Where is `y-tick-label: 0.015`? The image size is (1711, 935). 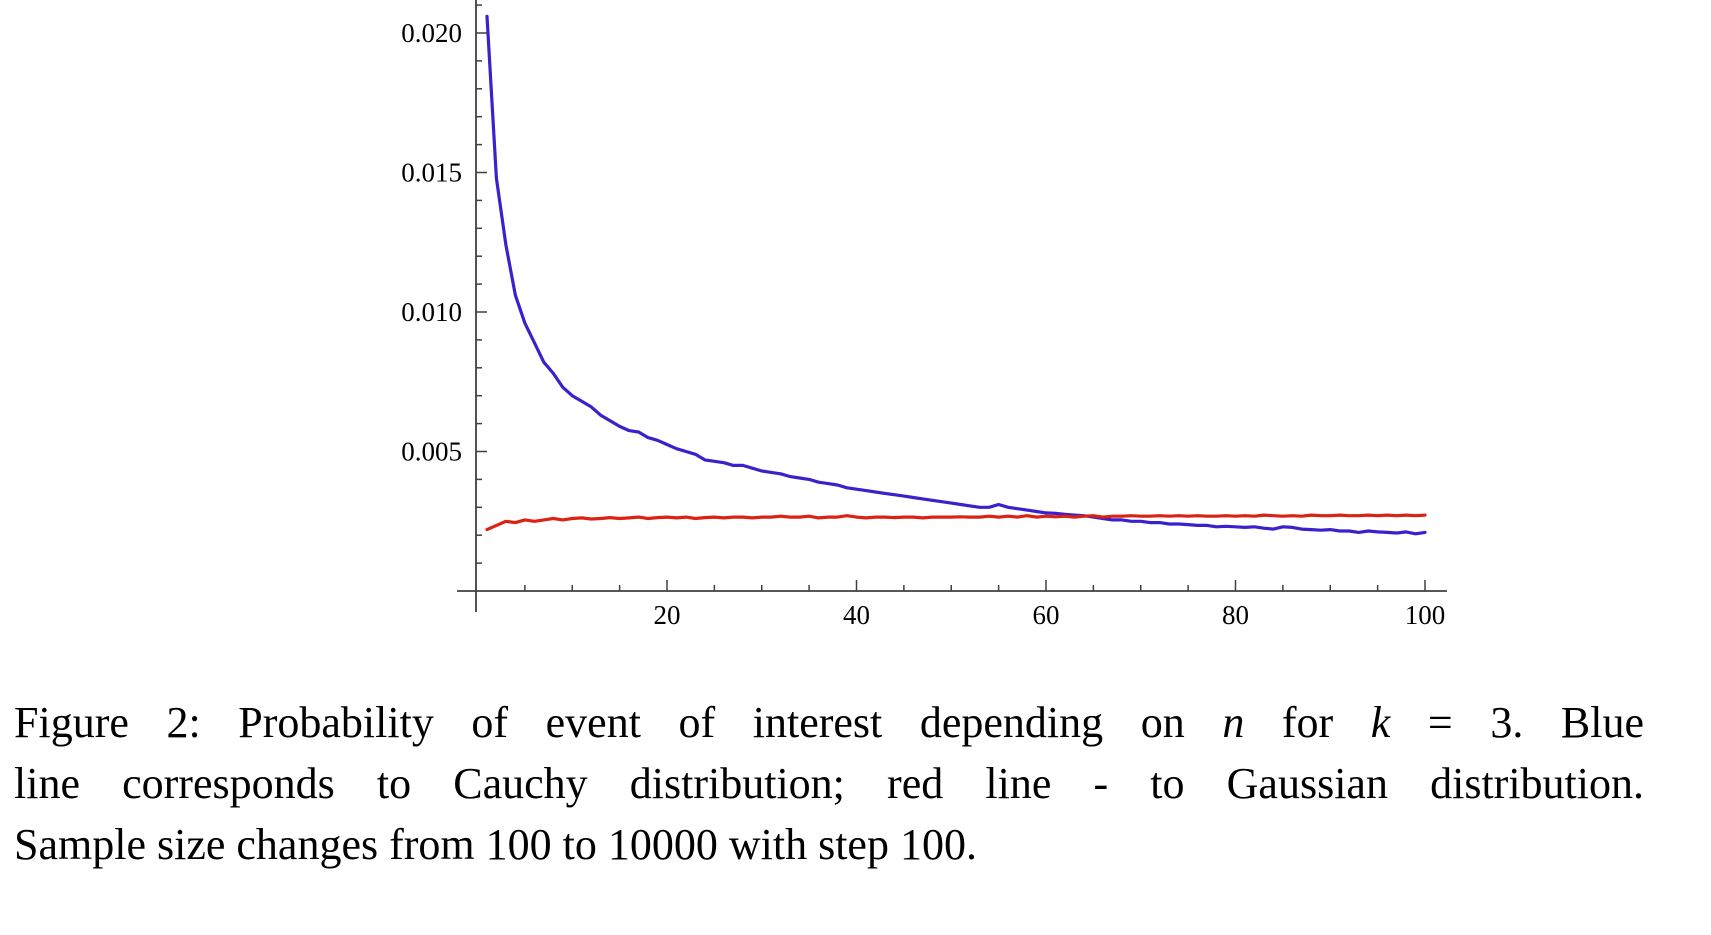
y-tick-label: 0.015 is located at coordinates (431, 173).